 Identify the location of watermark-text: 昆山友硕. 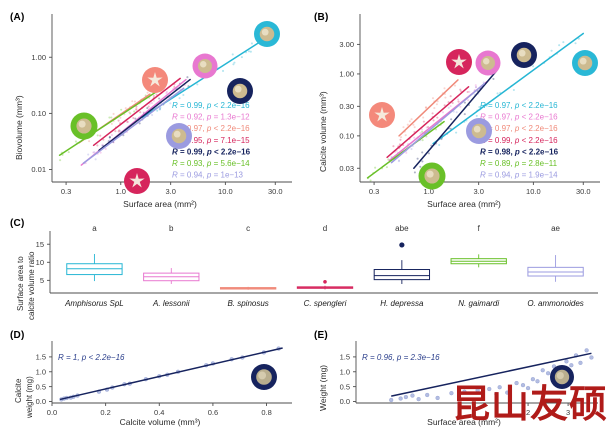
(530, 404).